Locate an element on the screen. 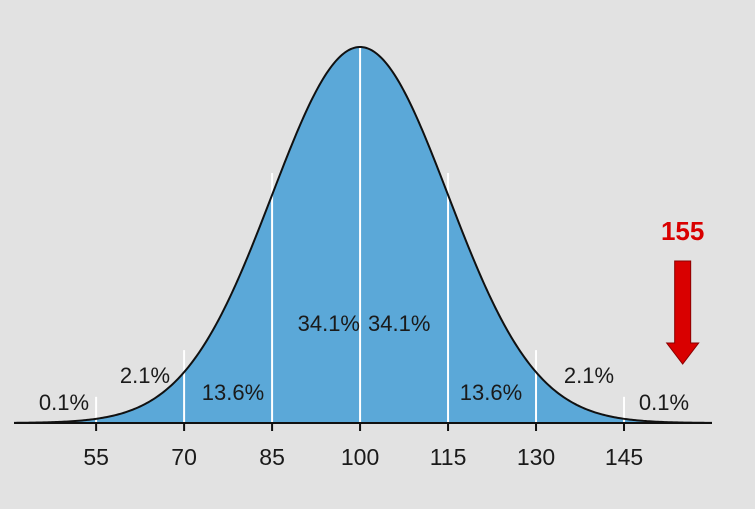  score-marker: 155 is located at coordinates (682, 290).